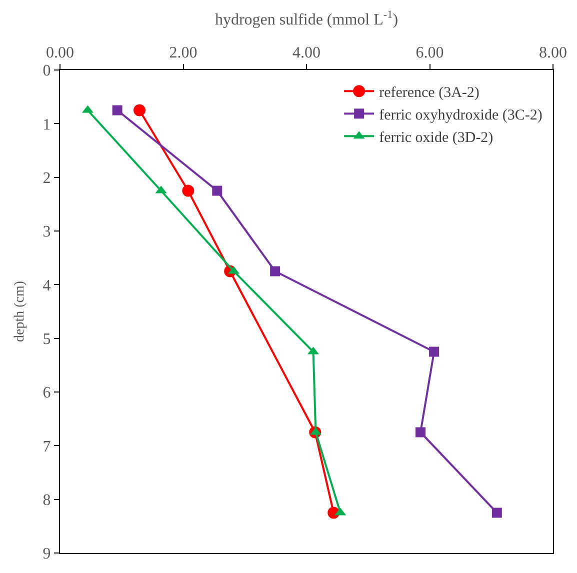 The image size is (577, 573). What do you see at coordinates (430, 53) in the screenshot?
I see `x-tick-label: 6.00` at bounding box center [430, 53].